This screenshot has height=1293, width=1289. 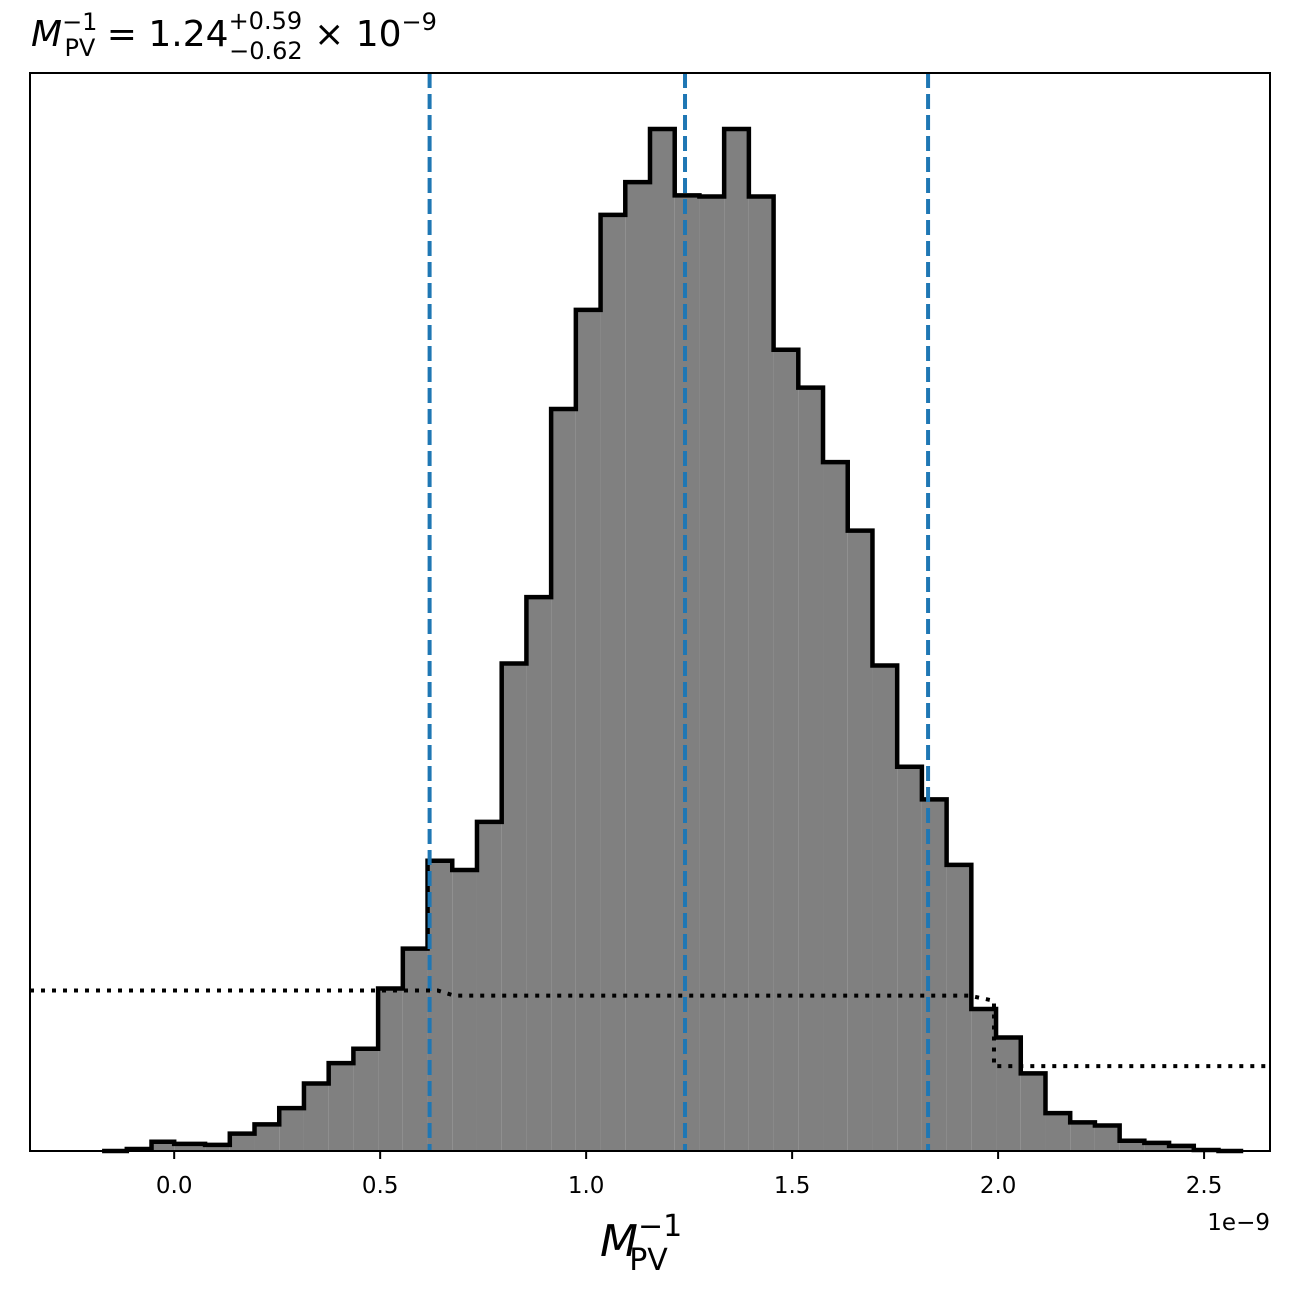 What do you see at coordinates (234, 36) in the screenshot?
I see `chart-title: M−1 PV = 1.24+0.59 −0.62 × 10−9` at bounding box center [234, 36].